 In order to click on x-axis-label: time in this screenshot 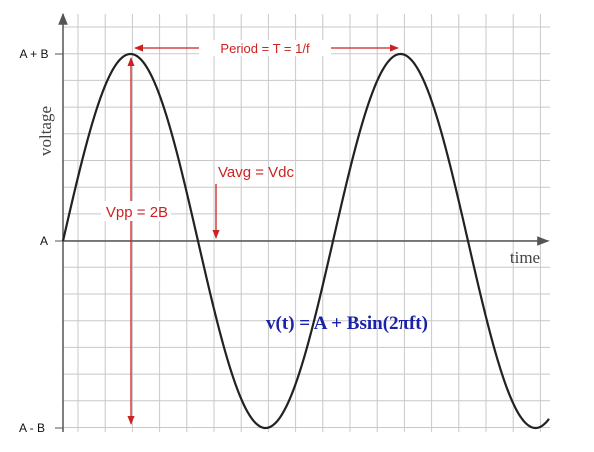, I will do `click(525, 257)`.